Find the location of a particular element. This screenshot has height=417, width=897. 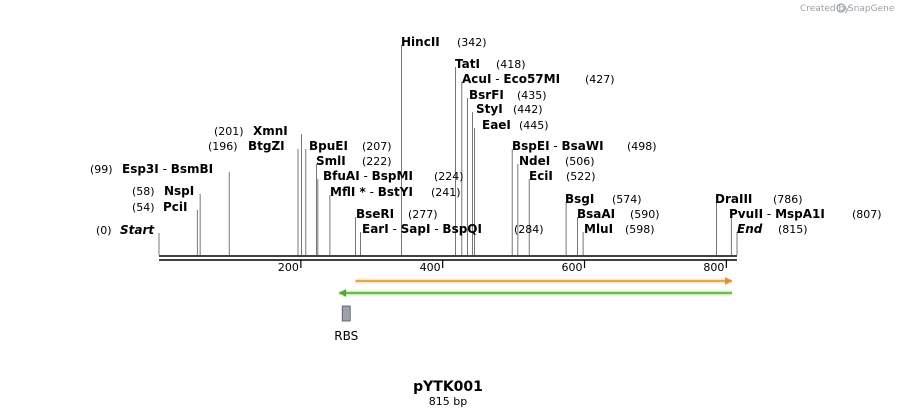

rbs-box is located at coordinates (346, 313).